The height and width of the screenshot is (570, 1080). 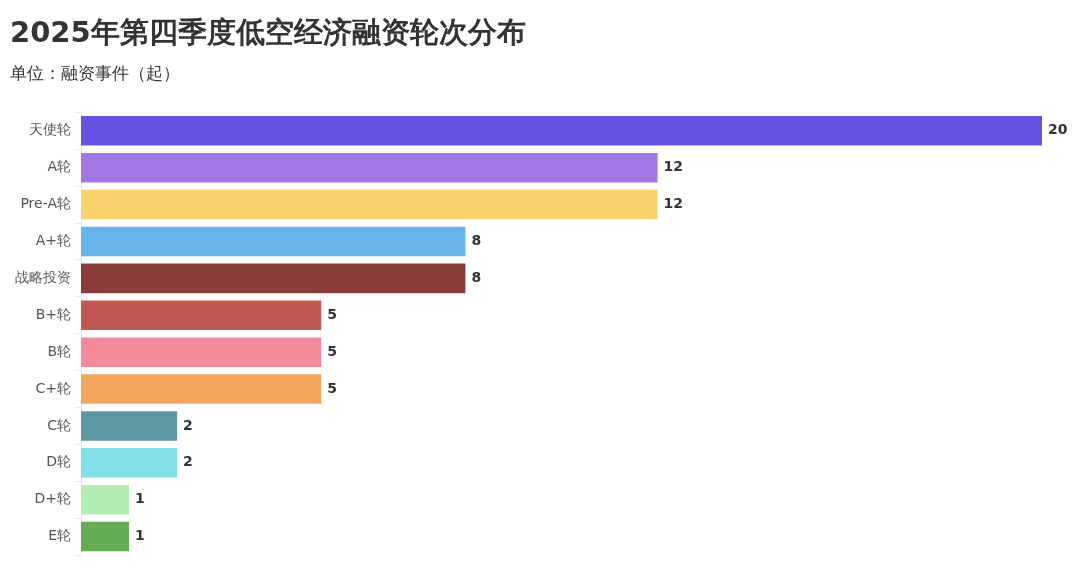 I want to click on y-tick-label: 天使轮, so click(x=50, y=129).